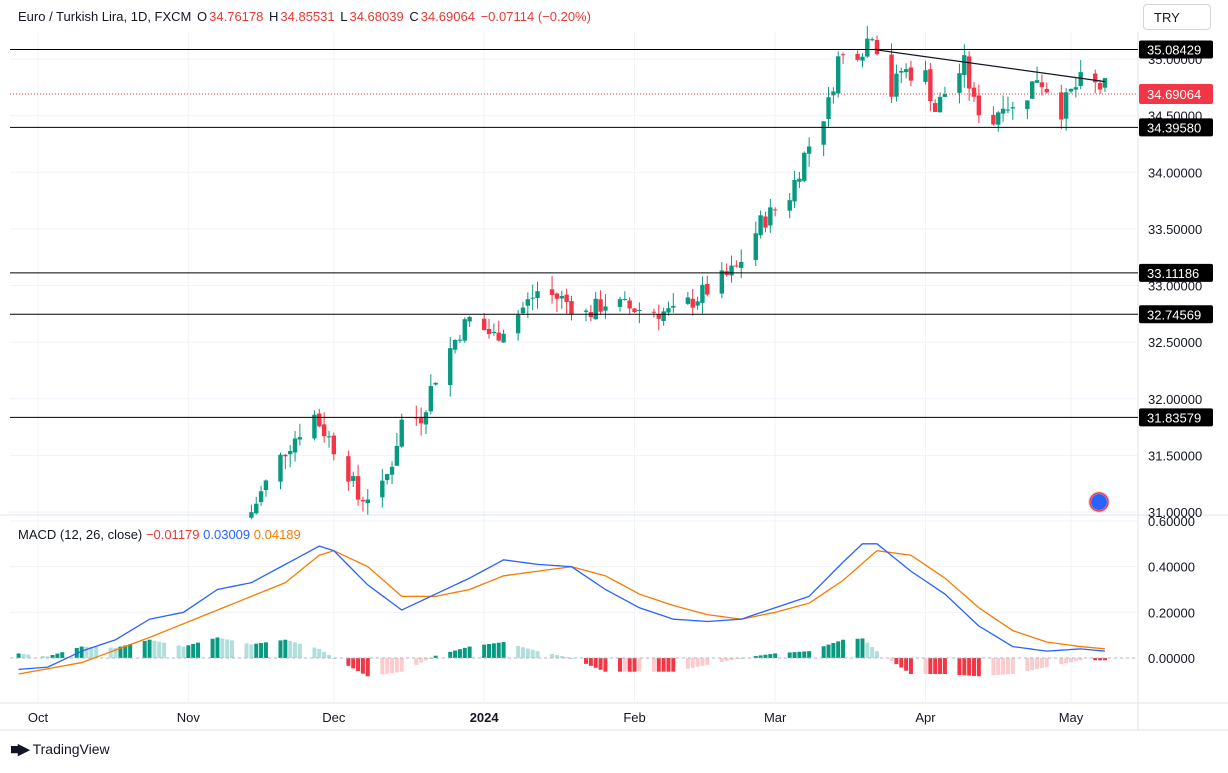  What do you see at coordinates (71, 749) in the screenshot?
I see `brand-name: TradingView` at bounding box center [71, 749].